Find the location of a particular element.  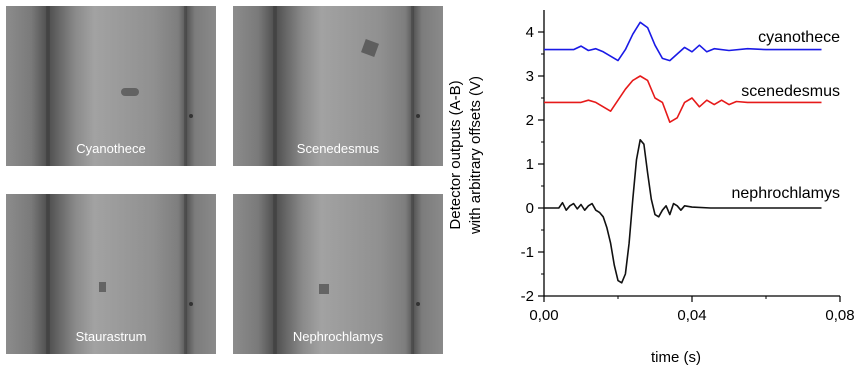

y-tick-label: 0 is located at coordinates (530, 208).